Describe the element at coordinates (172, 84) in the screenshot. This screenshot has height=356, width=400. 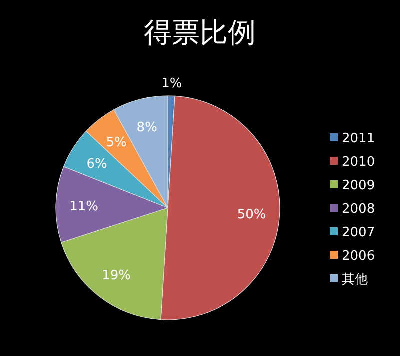
I see `data-label: 1%` at that location.